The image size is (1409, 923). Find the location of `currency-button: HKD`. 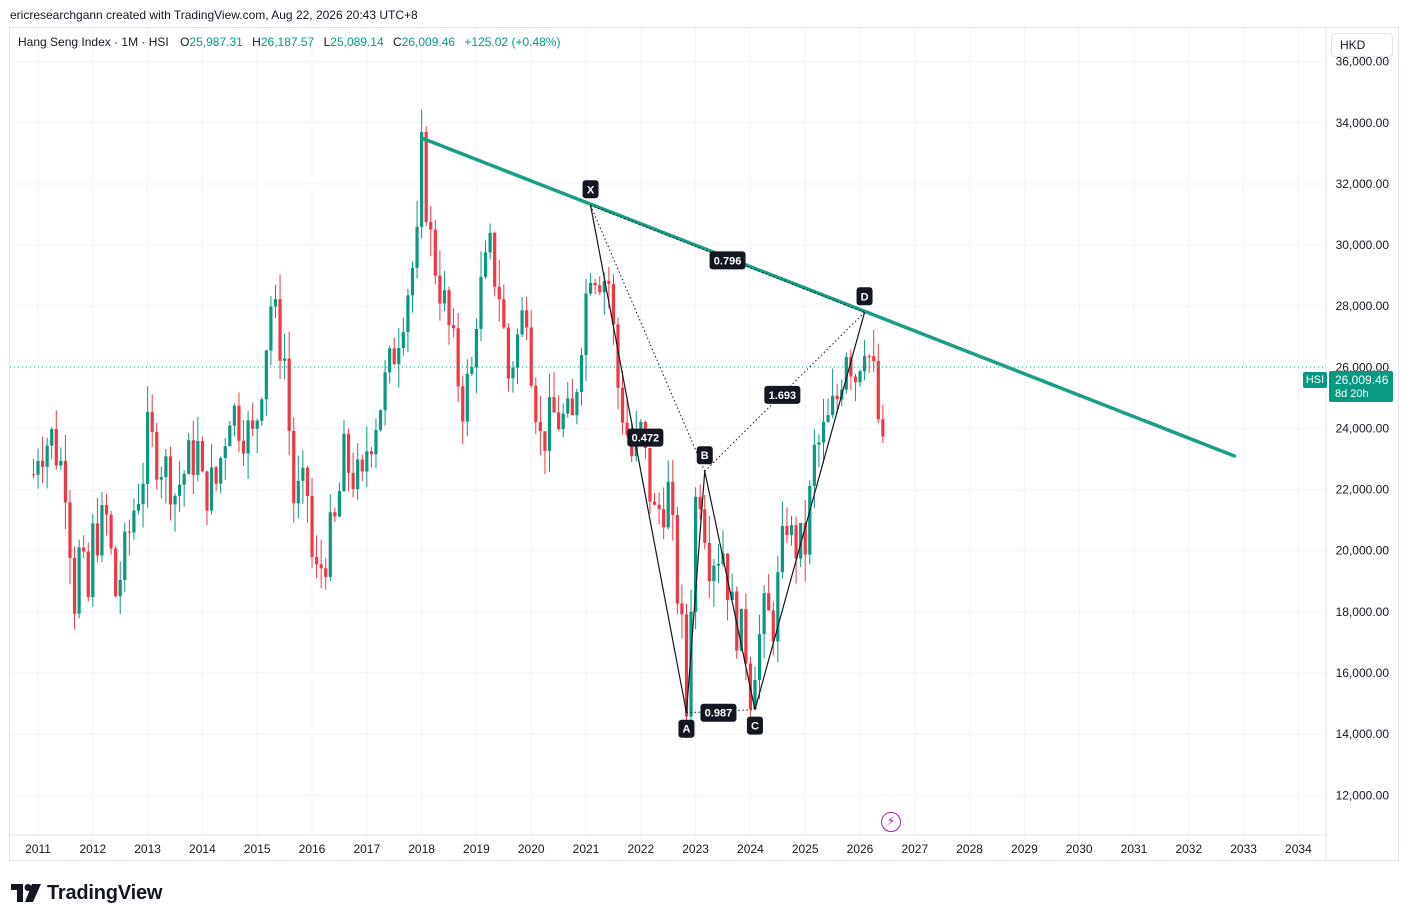

currency-button: HKD is located at coordinates (1362, 45).